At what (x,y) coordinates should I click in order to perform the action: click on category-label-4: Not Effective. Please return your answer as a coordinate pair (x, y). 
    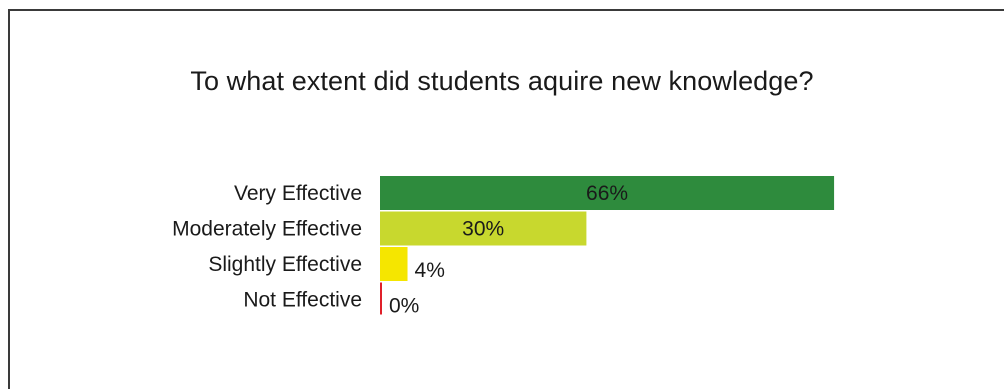
    Looking at the image, I should click on (302, 300).